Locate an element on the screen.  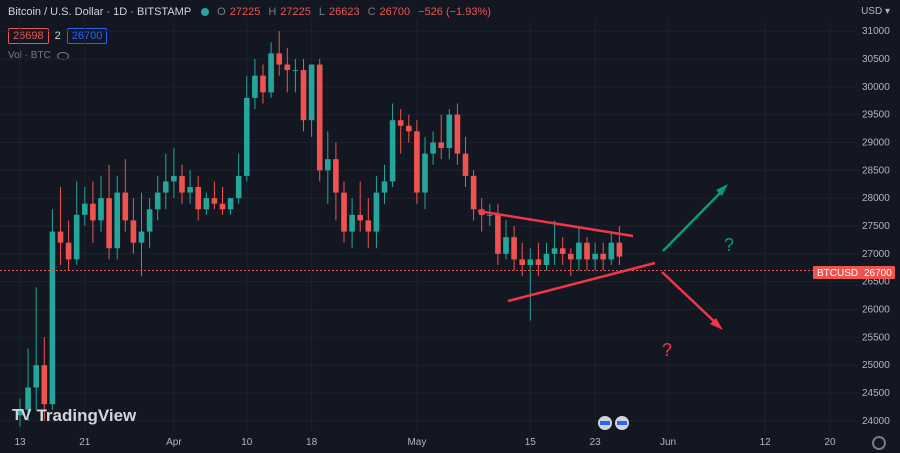
brand-name: TradingView is located at coordinates (86, 415).